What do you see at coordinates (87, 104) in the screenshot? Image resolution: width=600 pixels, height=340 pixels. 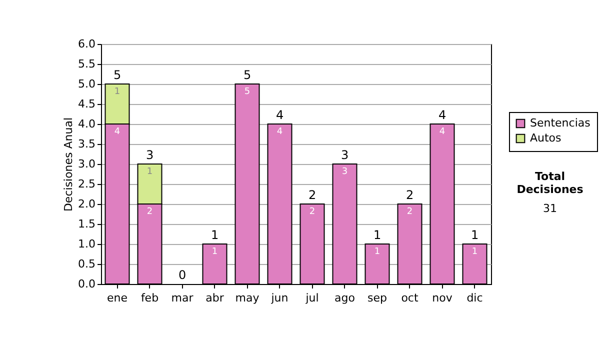 I see `y-tick-label: 4.5` at bounding box center [87, 104].